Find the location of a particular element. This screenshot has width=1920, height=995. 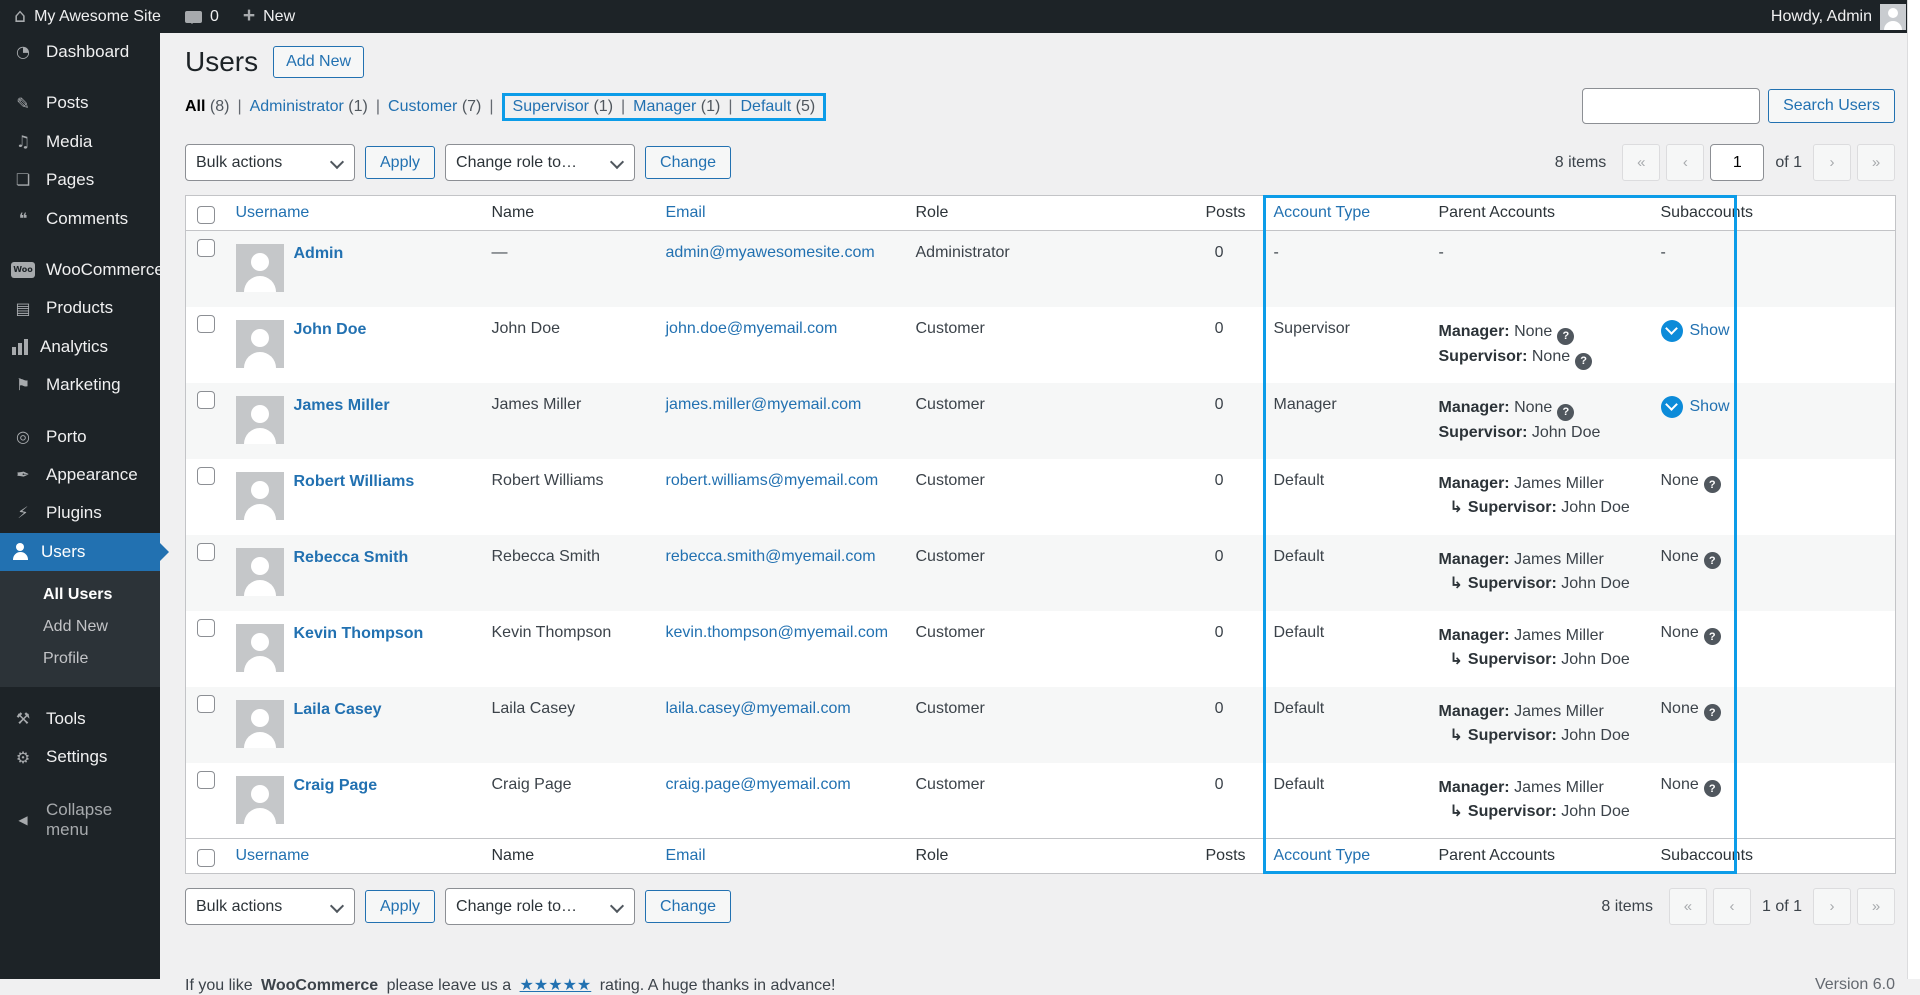

first-page-button-bottom: « is located at coordinates (1688, 906).